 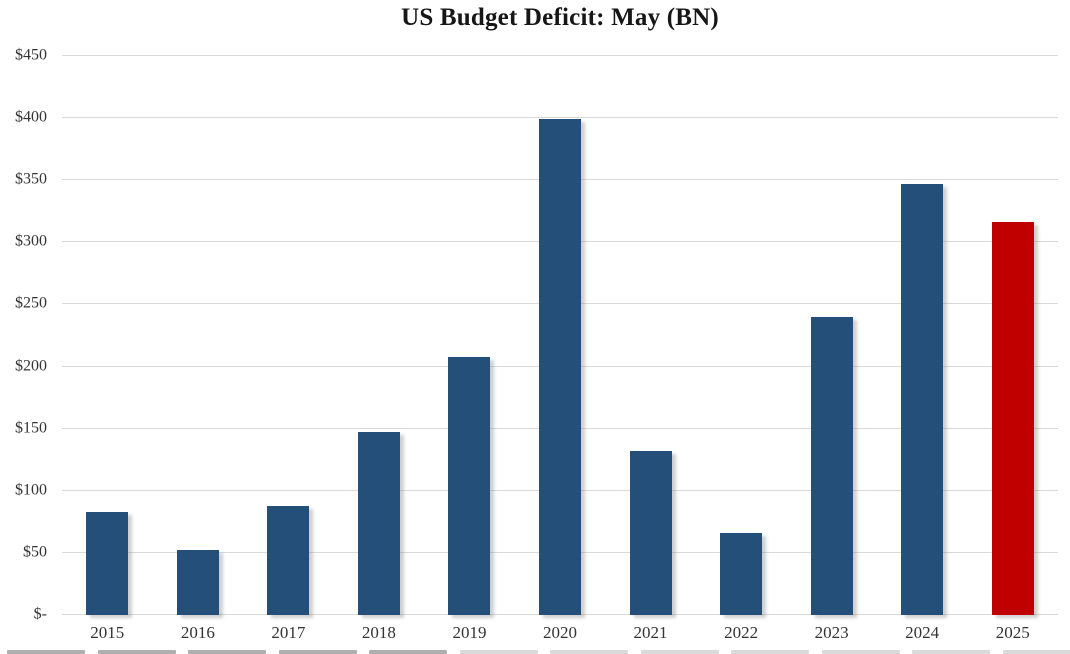 What do you see at coordinates (35, 552) in the screenshot?
I see `y-axis-tick-label: $50` at bounding box center [35, 552].